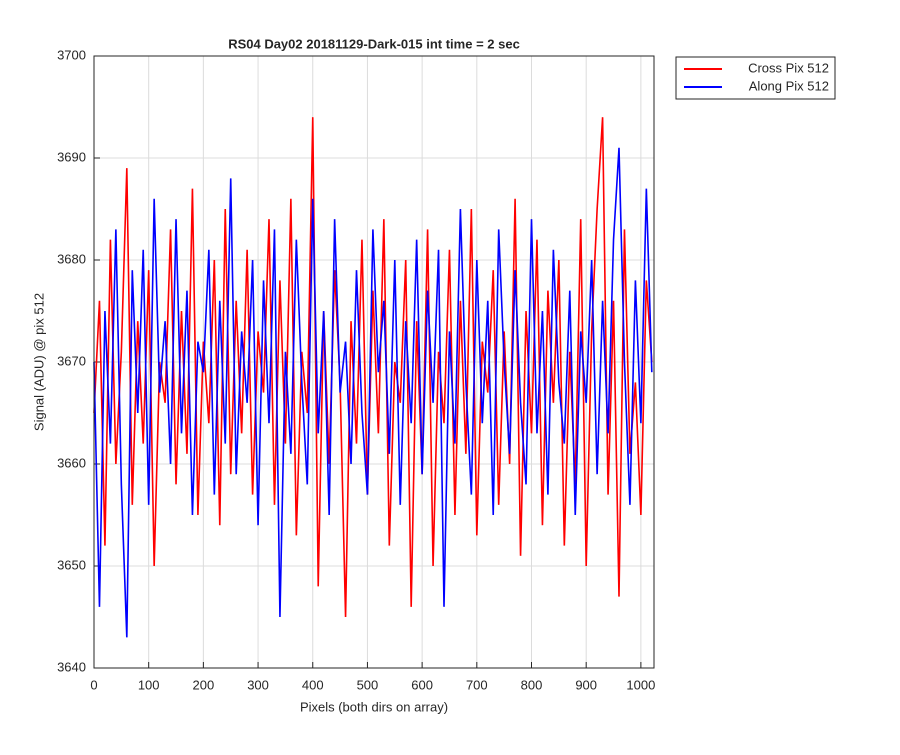  I want to click on x-tick-label: 1000, so click(640, 684).